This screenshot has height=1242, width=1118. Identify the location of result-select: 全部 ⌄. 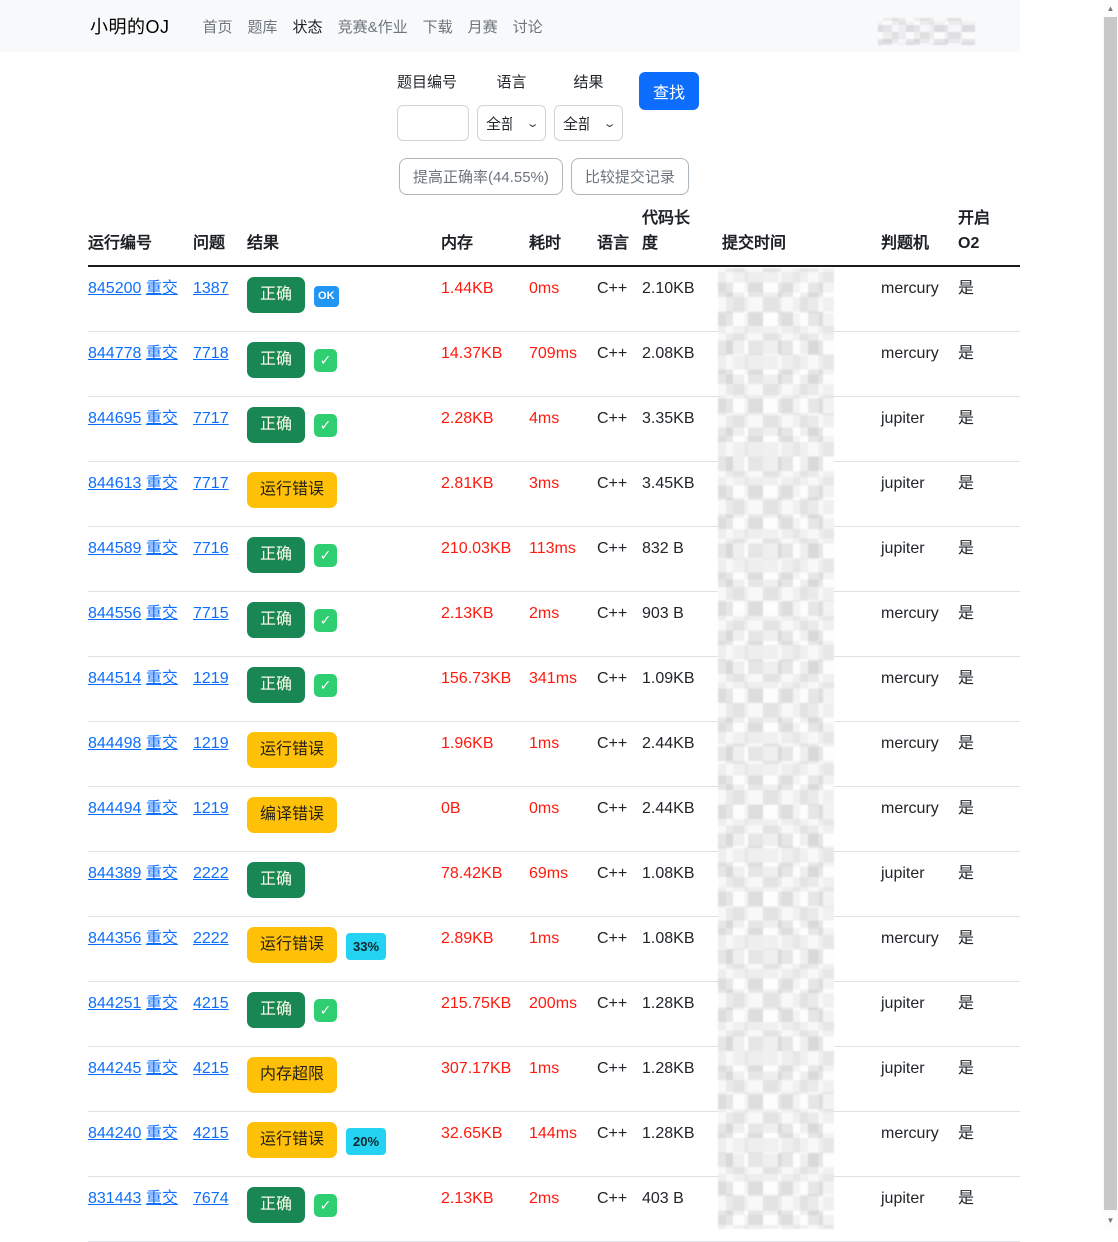
(588, 123).